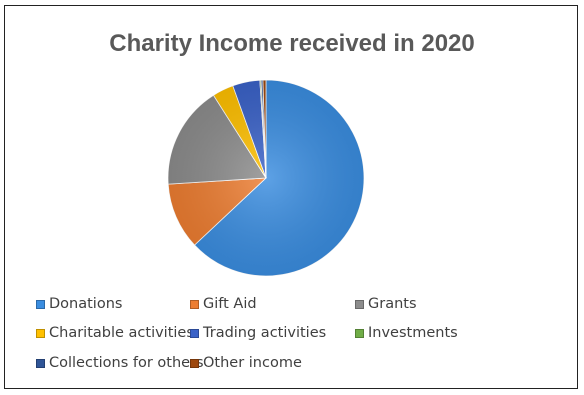  I want to click on legend-label: Other income, so click(252, 363).